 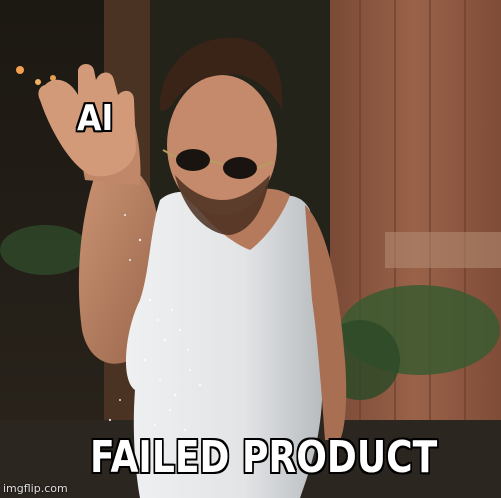 I want to click on watermark: imgflip.com, so click(x=35, y=488).